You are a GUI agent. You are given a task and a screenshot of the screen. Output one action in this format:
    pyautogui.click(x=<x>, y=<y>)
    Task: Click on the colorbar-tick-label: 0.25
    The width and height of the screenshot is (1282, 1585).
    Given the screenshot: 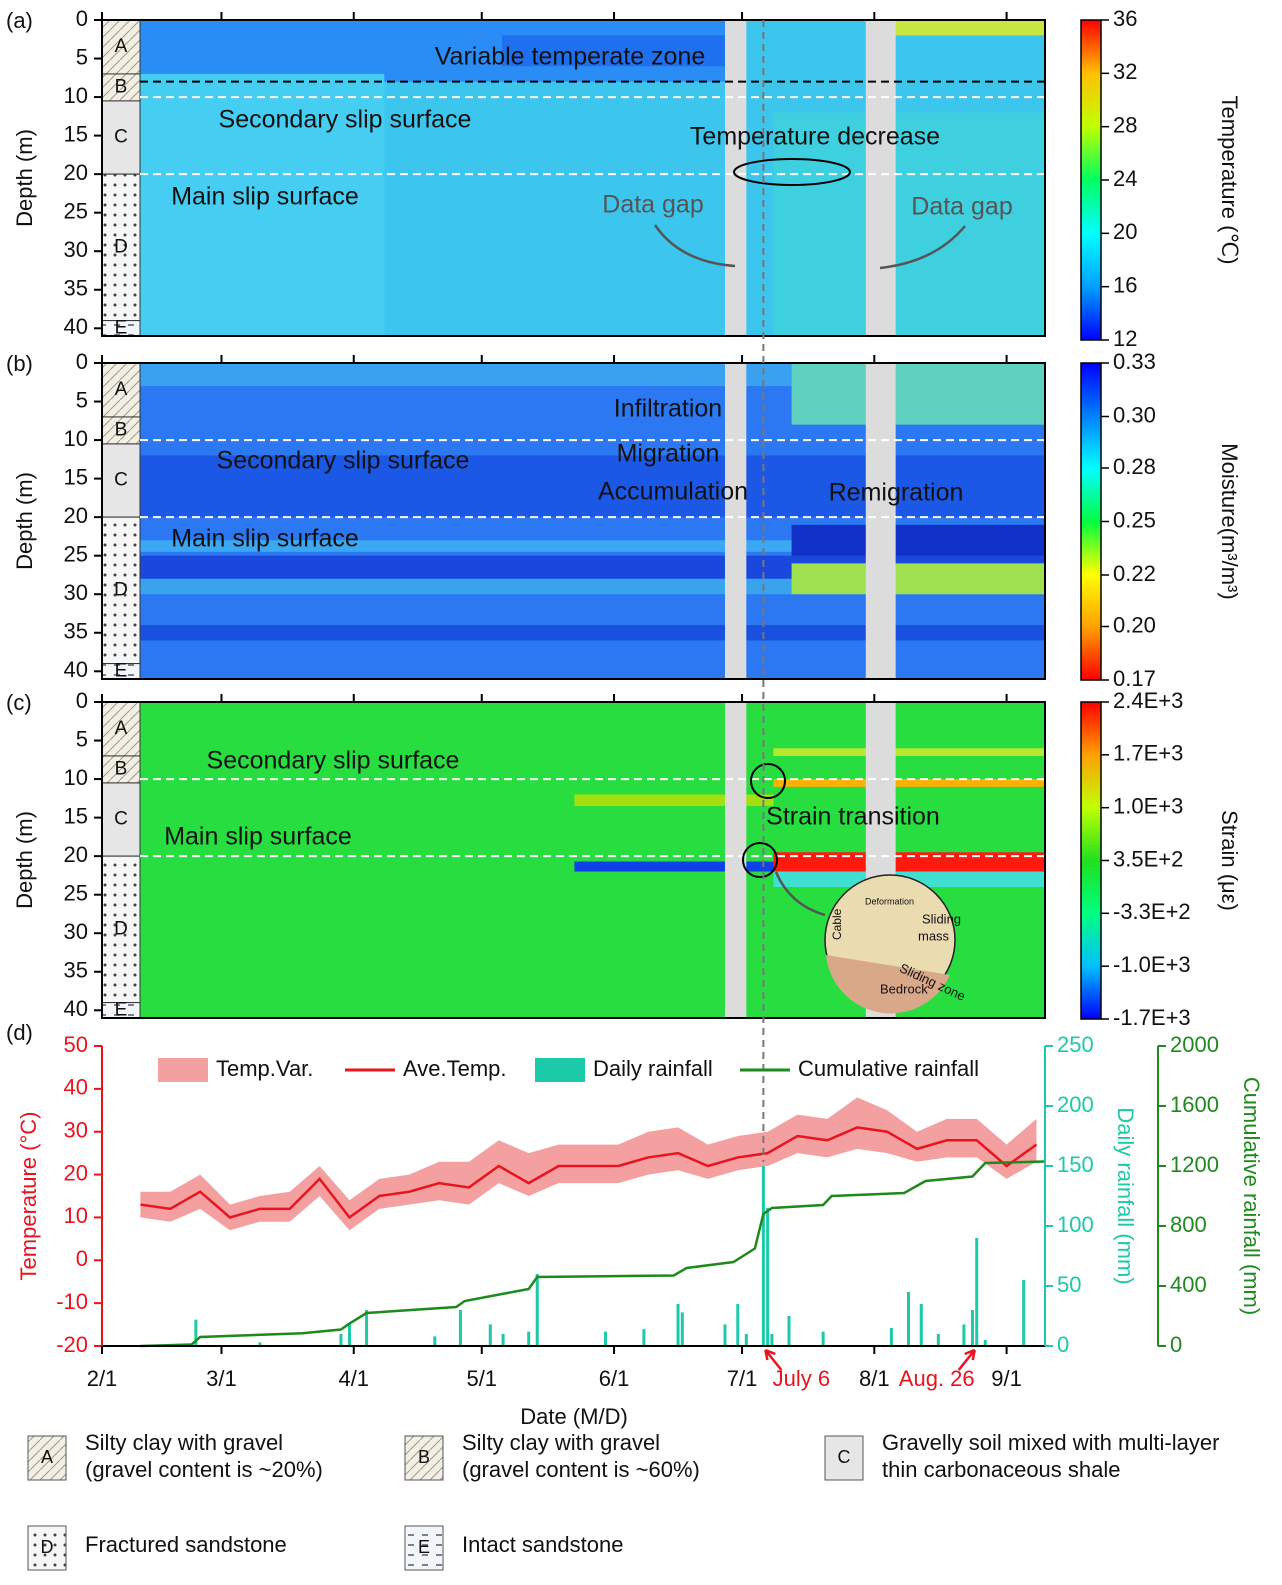 What is the action you would take?
    pyautogui.click(x=1134, y=519)
    